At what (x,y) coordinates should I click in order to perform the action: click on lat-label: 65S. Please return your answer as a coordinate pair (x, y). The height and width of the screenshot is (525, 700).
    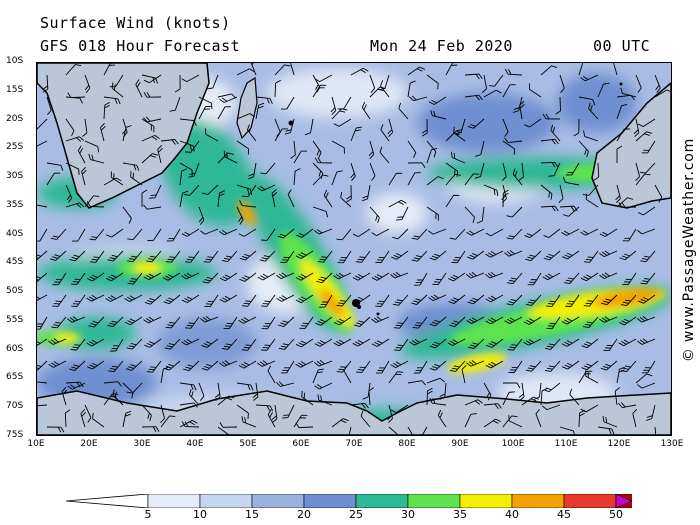
    Looking at the image, I should click on (15, 377).